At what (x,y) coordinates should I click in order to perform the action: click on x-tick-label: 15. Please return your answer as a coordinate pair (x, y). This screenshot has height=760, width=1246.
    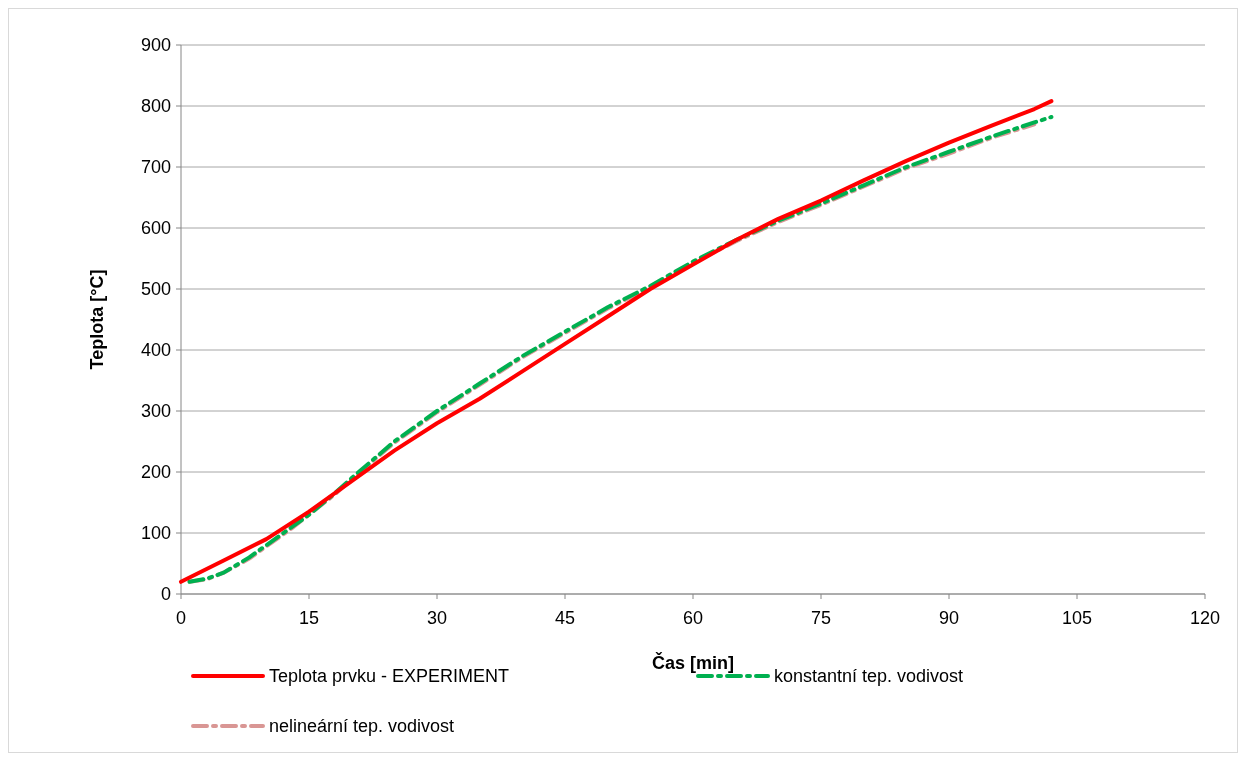
    Looking at the image, I should click on (309, 618).